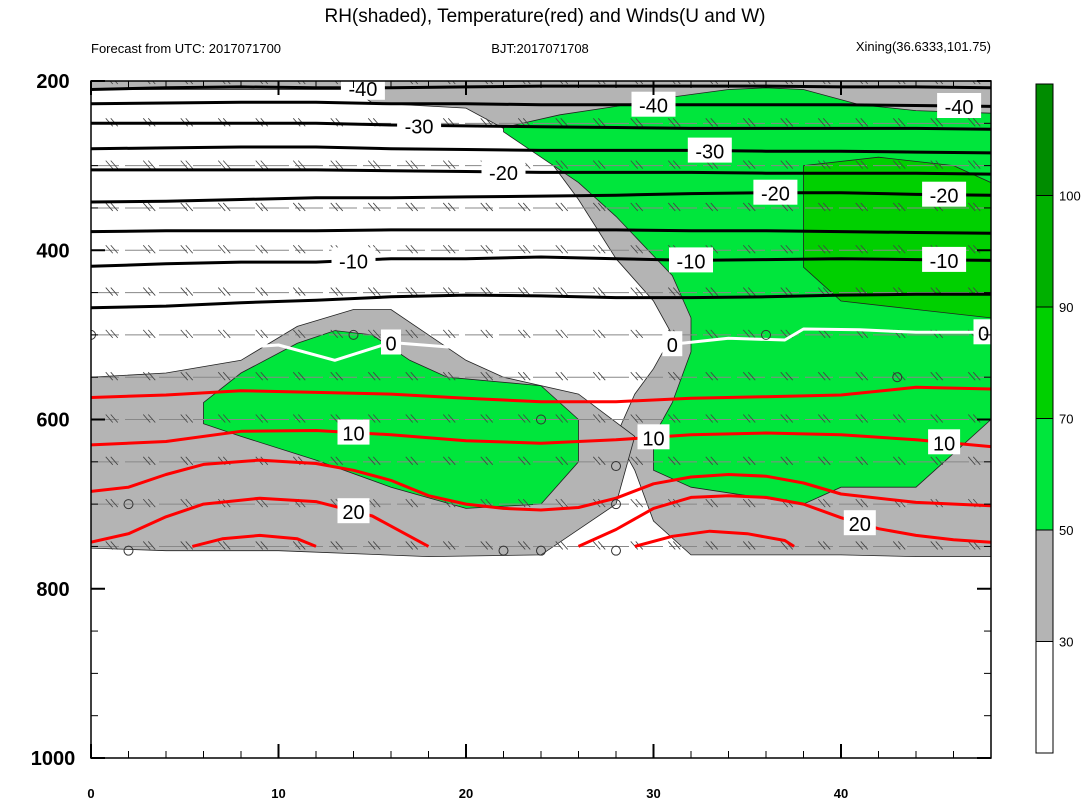  Describe the element at coordinates (391, 342) in the screenshot. I see `contour-label: 0` at that location.